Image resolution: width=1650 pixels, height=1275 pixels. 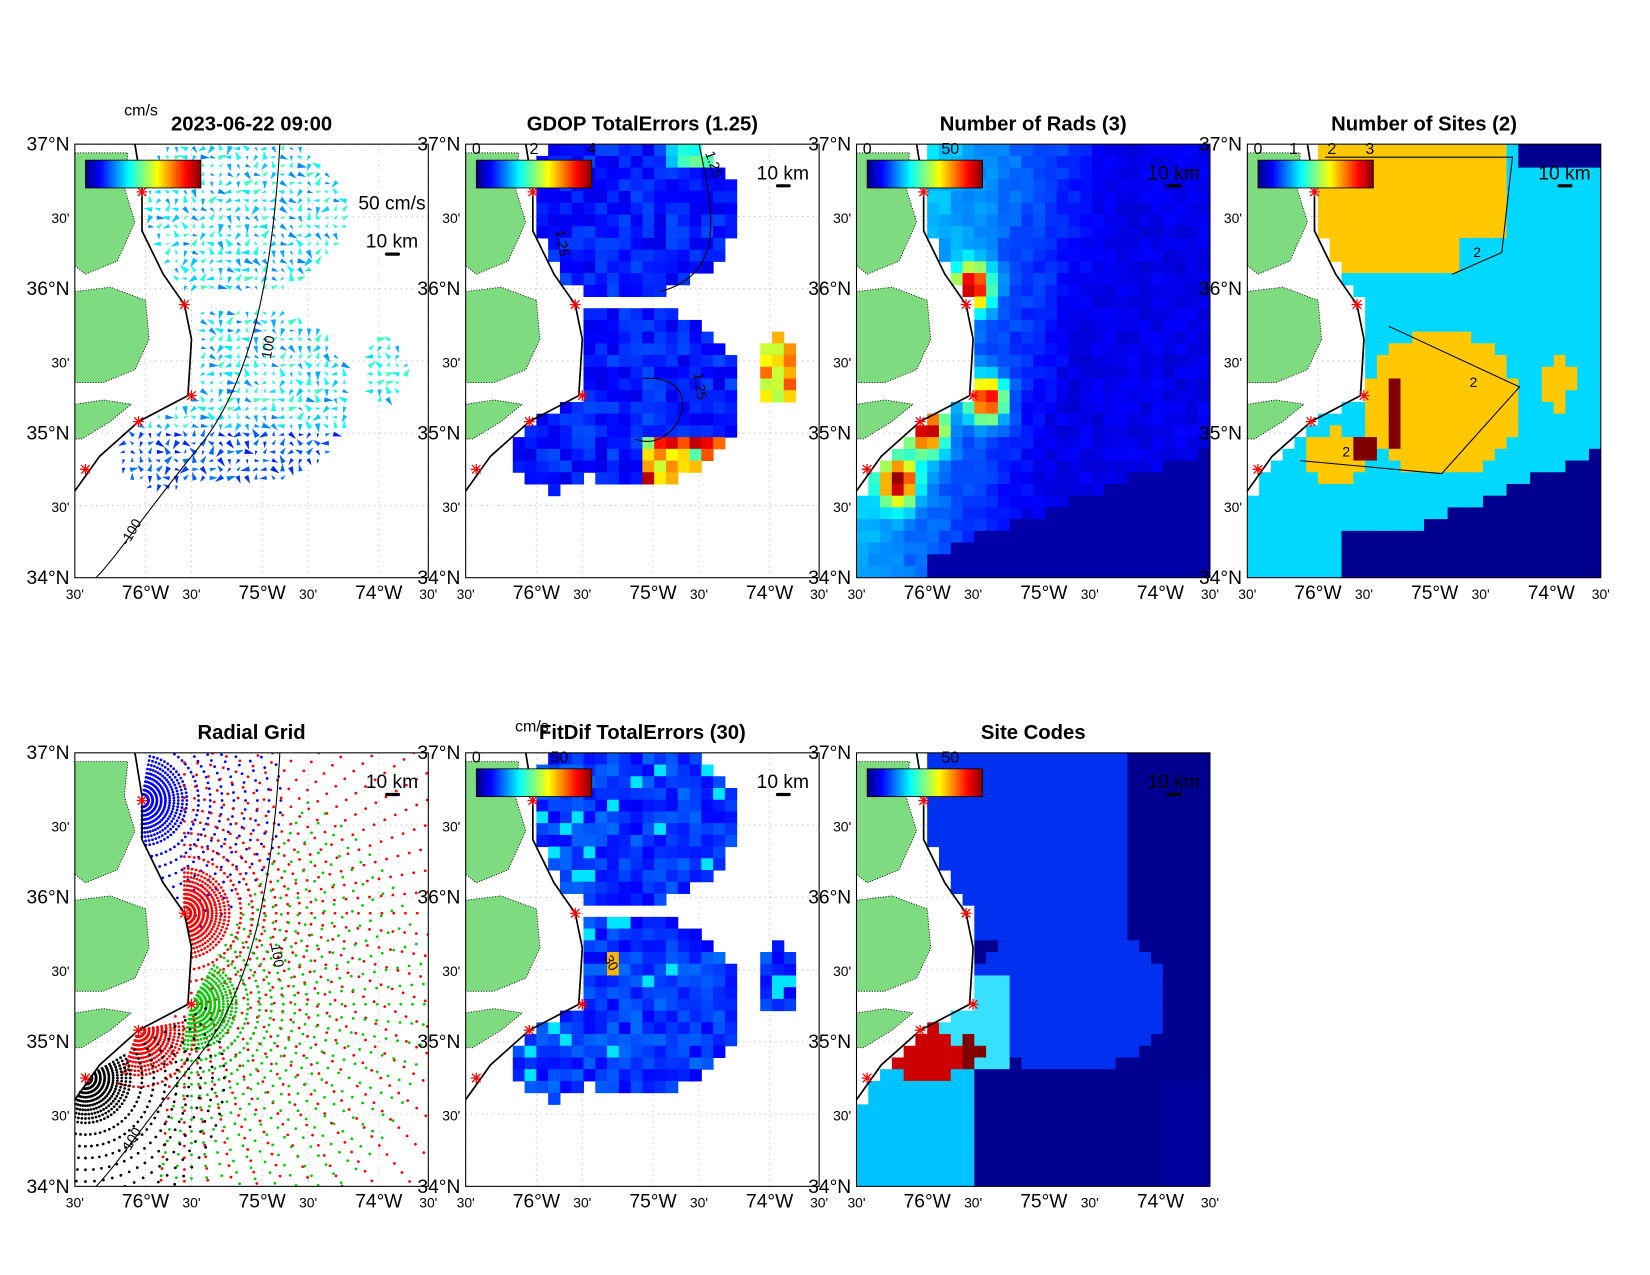 I want to click on coastline, so click(x=524, y=318).